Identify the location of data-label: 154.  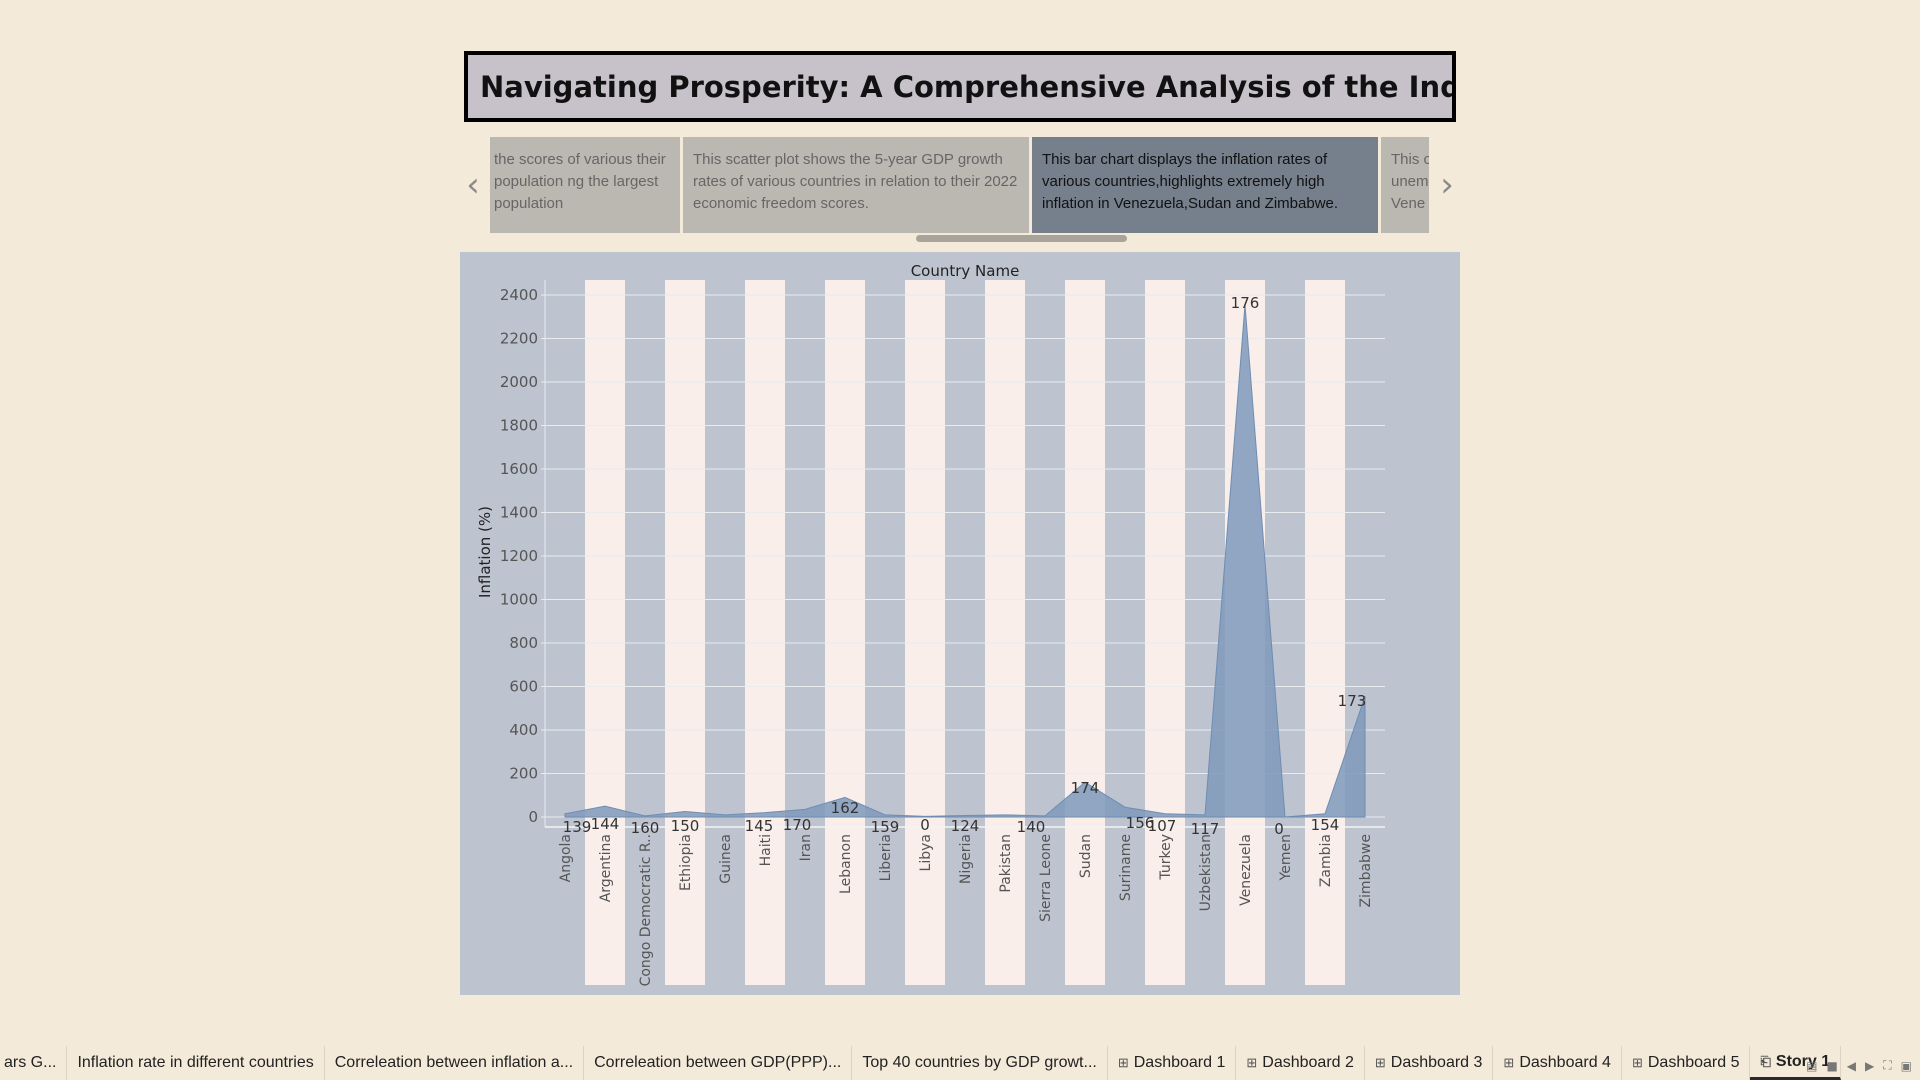
(1325, 825).